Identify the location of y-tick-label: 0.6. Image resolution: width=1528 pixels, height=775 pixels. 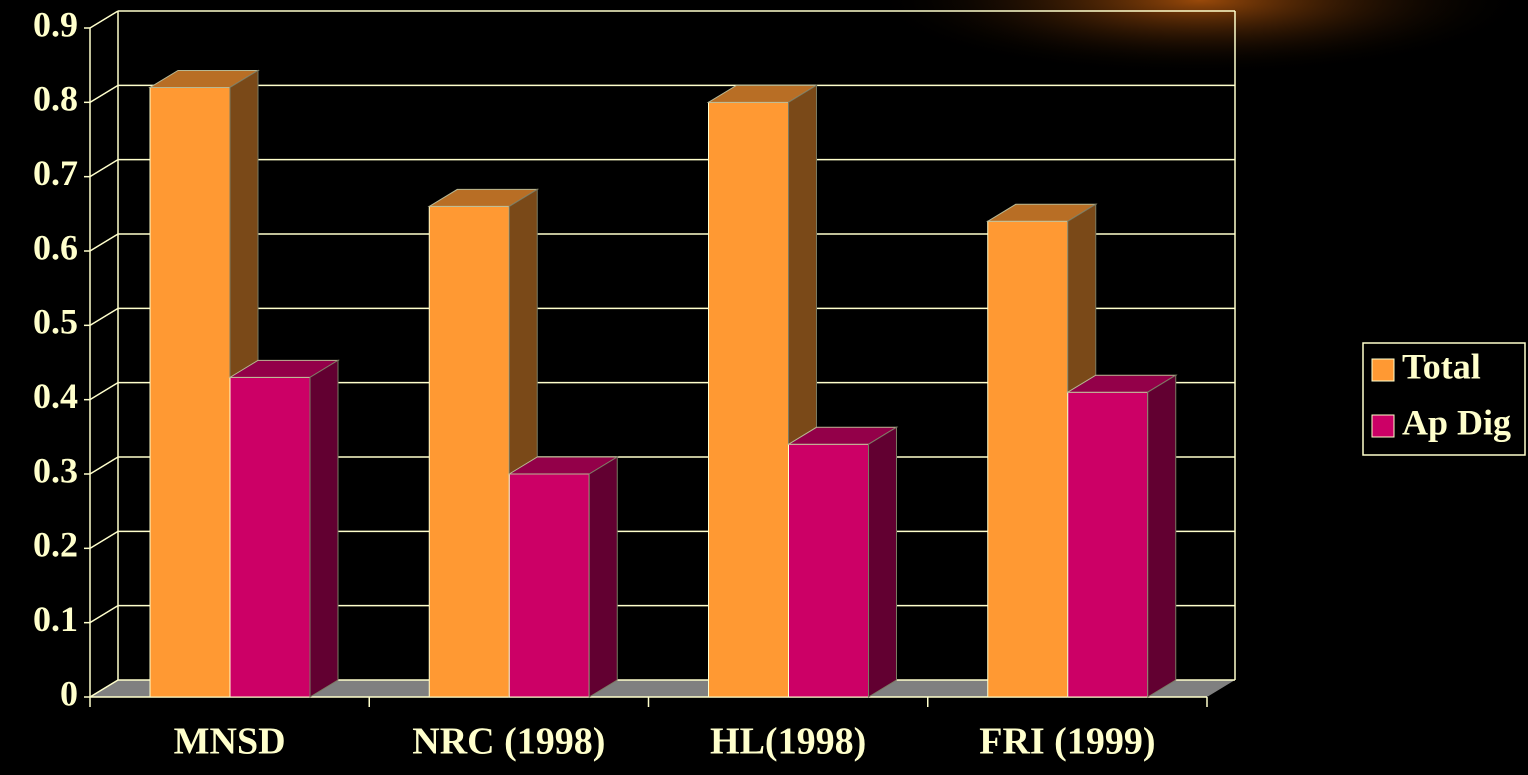
(55, 247).